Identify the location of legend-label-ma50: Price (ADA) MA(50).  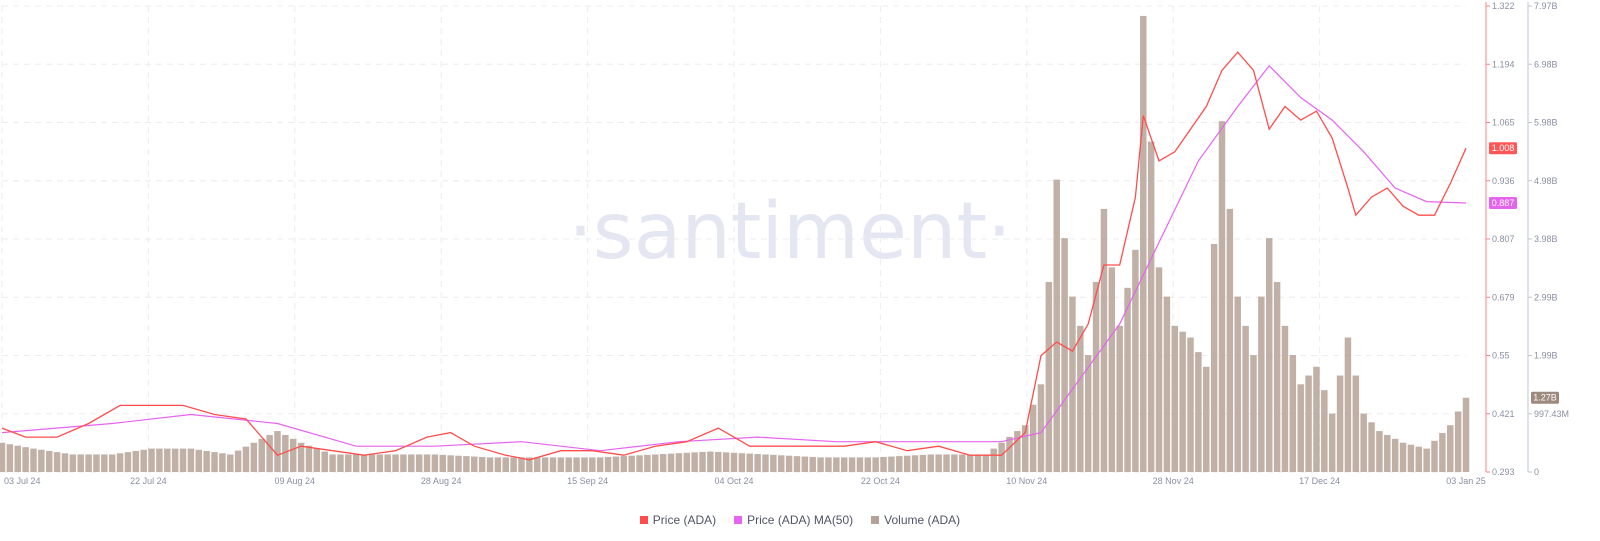
(800, 520).